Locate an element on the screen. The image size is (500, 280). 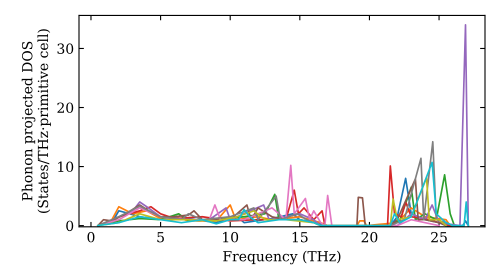
y-axis-title: Phonon projected DOS (States/THz·primitive cell) is located at coordinates (36, 121).